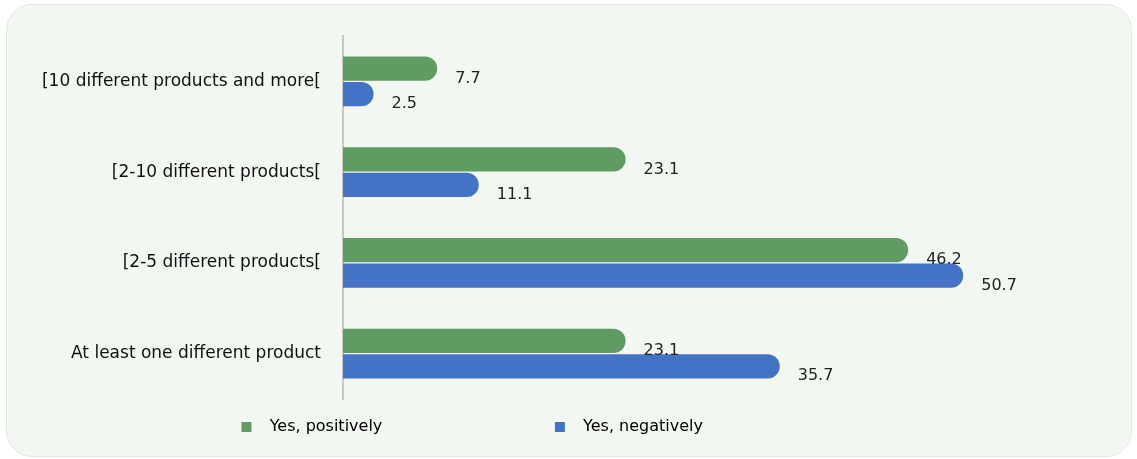 Image resolution: width=1137 pixels, height=459 pixels. I want to click on y-tick-label: [2-5 different products[, so click(221, 261).